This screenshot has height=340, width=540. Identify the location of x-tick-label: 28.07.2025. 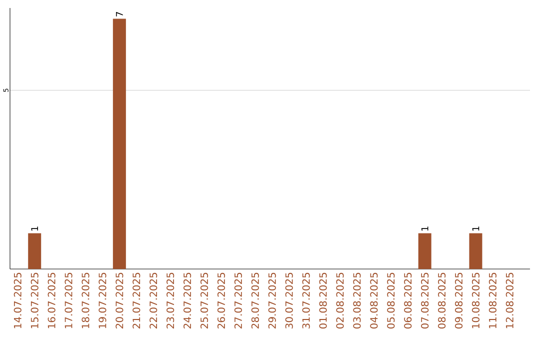
(255, 300).